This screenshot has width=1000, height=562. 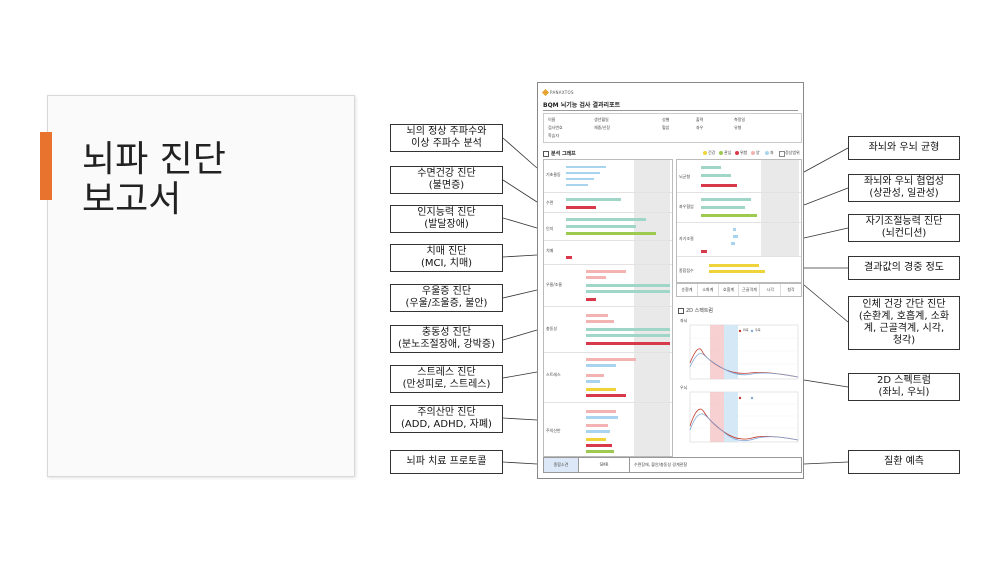 I want to click on report-footer: 종합소견 SMR 수면장애, 불안/충동성 경계관찰, so click(x=672, y=465).